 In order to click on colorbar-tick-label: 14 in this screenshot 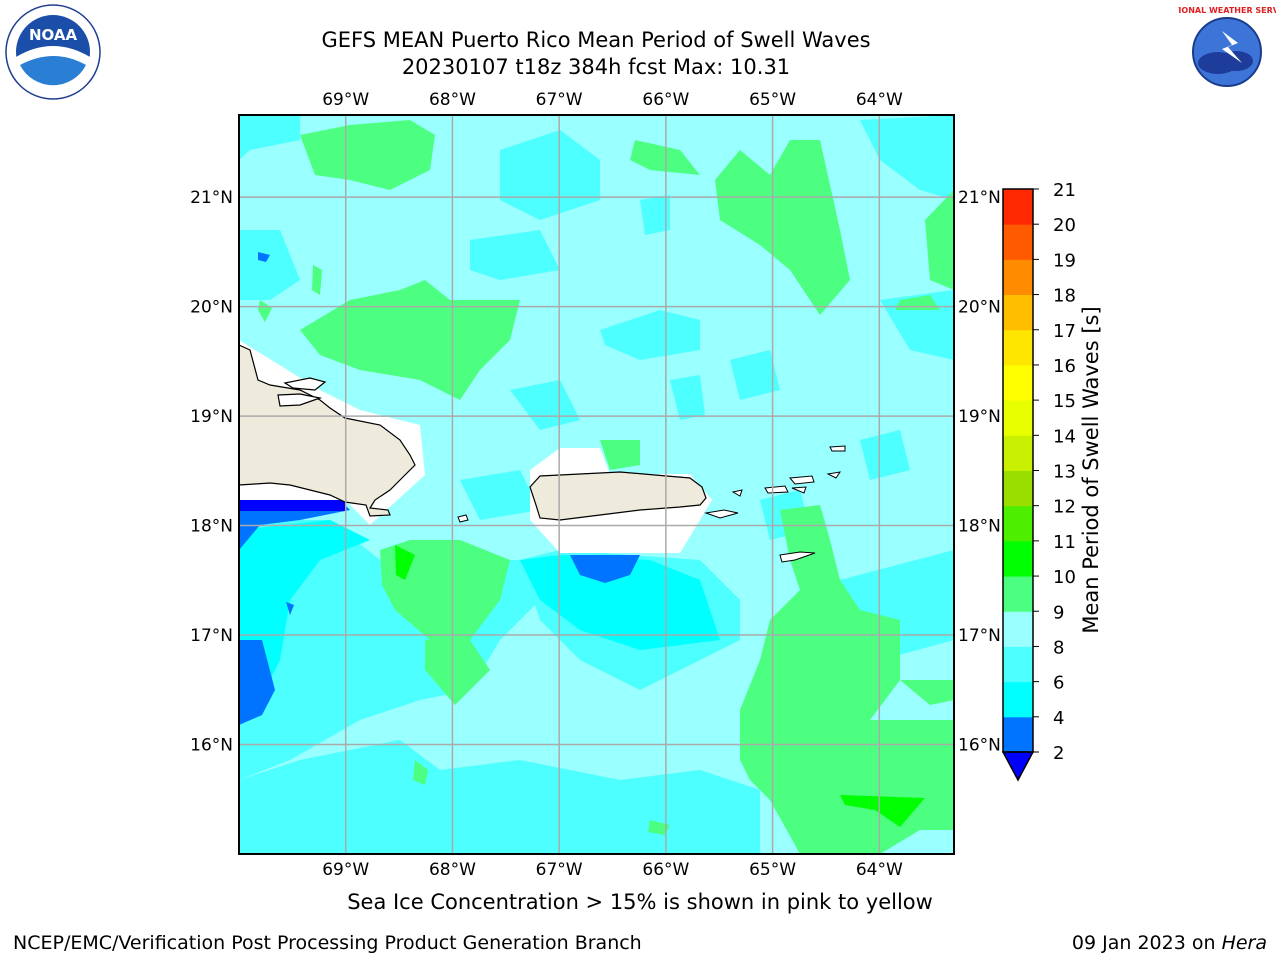, I will do `click(1064, 436)`.